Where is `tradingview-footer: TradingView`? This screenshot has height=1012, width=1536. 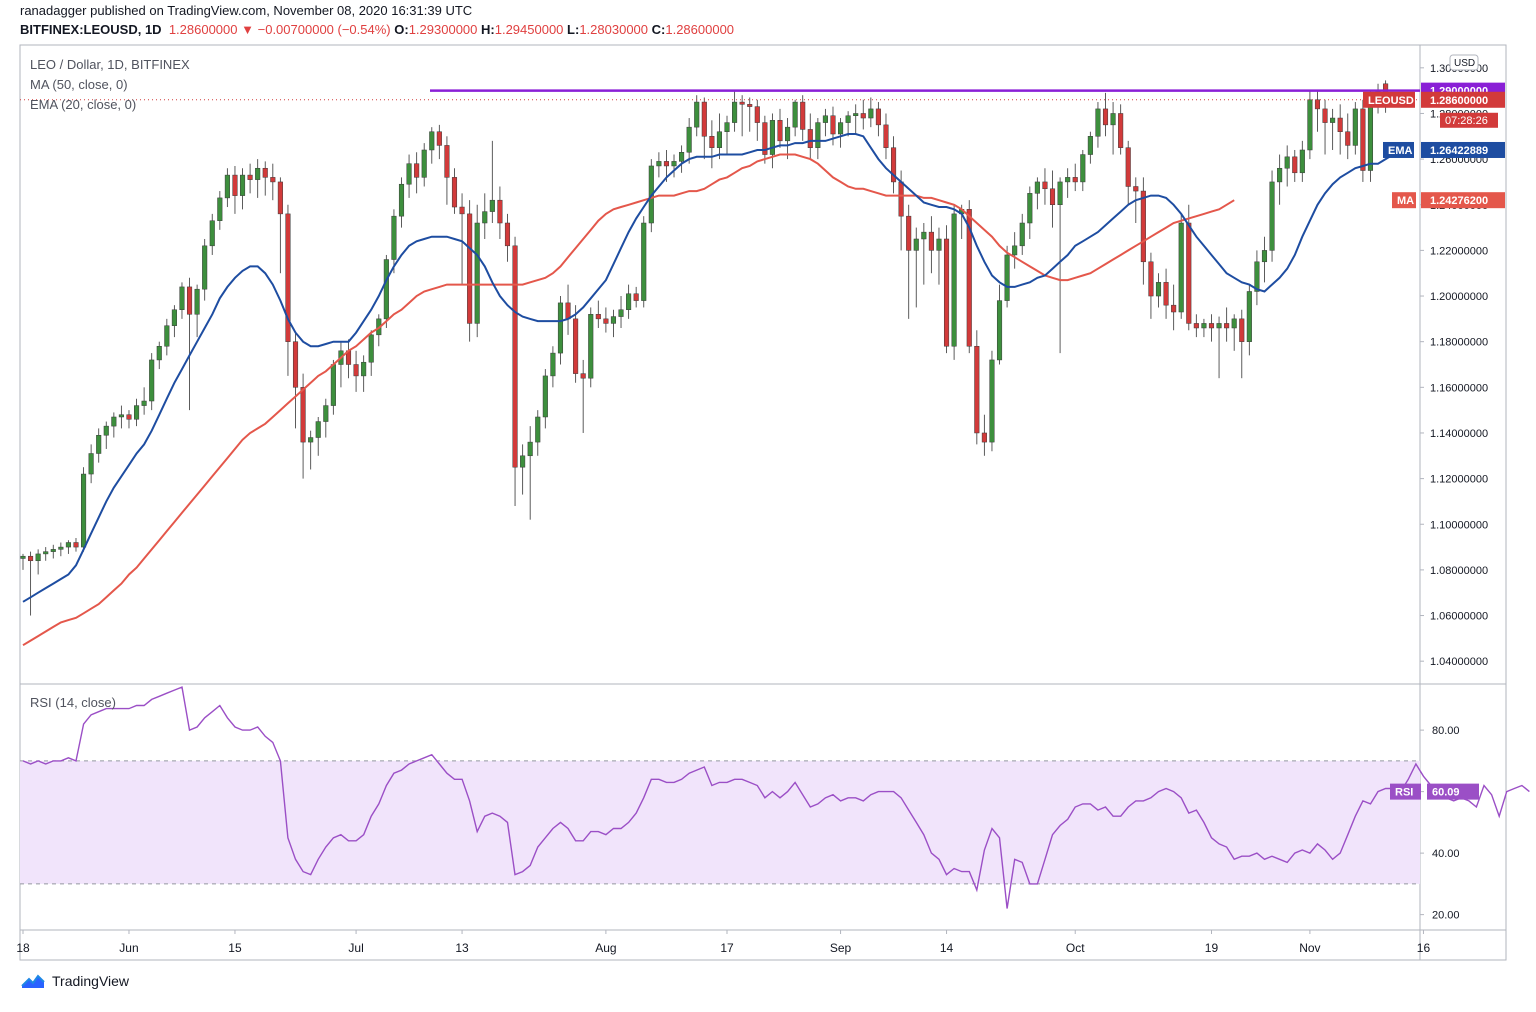
tradingview-footer: TradingView is located at coordinates (74, 981).